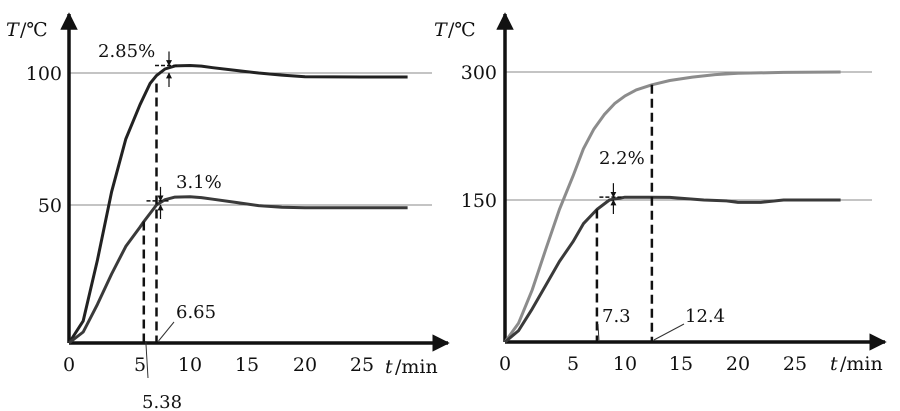  What do you see at coordinates (616, 316) in the screenshot?
I see `annotation-time-7-3: 7.3` at bounding box center [616, 316].